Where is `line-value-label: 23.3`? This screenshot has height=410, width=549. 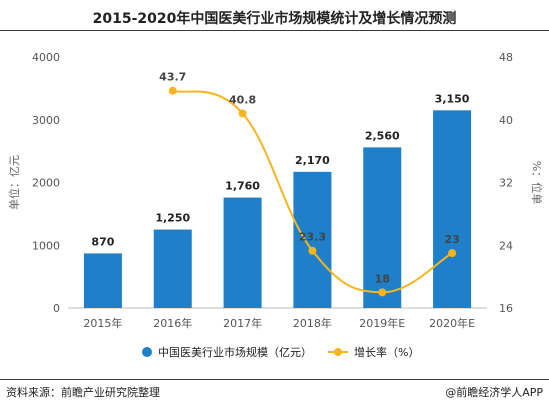
line-value-label: 23.3 is located at coordinates (312, 237).